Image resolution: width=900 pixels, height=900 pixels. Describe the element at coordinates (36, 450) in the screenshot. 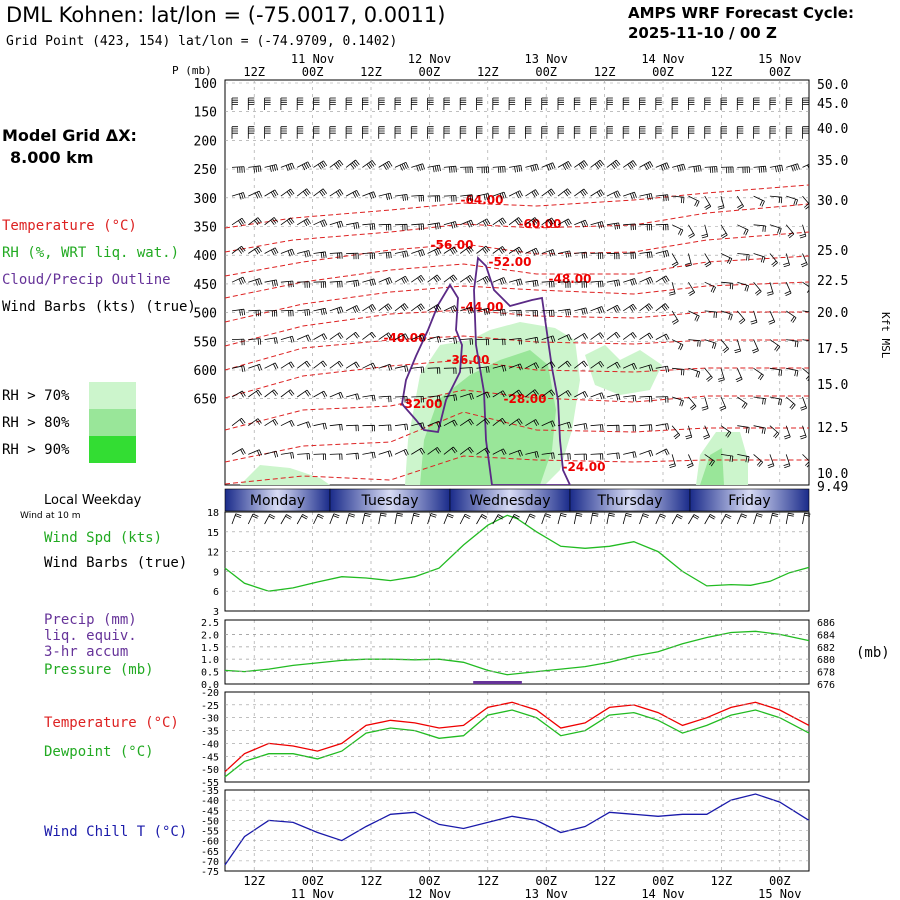

I see `legend-rh90-label: RH > 90%` at that location.